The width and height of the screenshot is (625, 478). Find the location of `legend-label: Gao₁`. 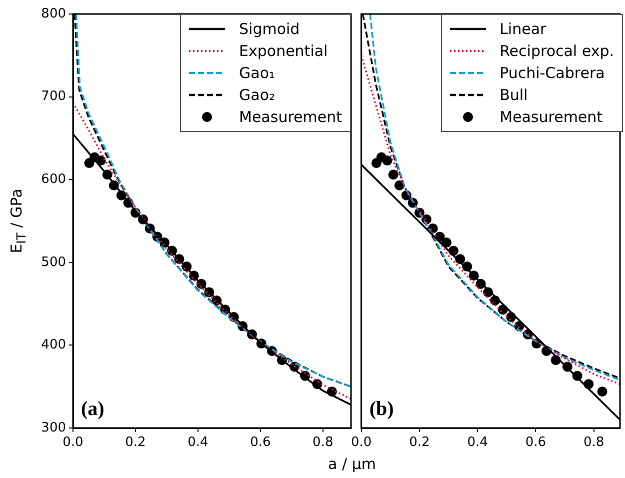

legend-label: Gao₁ is located at coordinates (257, 73).